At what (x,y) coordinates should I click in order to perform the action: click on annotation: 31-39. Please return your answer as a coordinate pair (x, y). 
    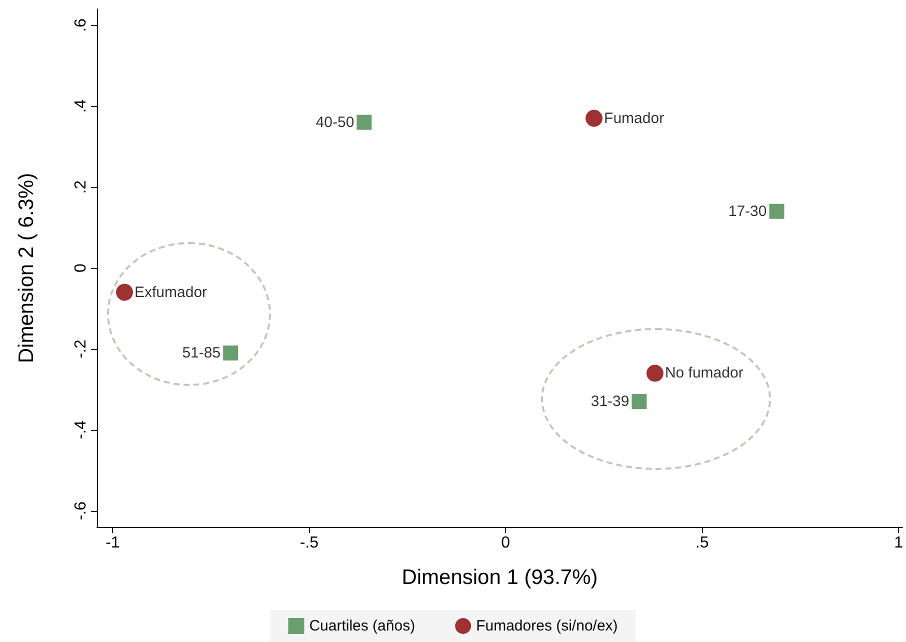
    Looking at the image, I should click on (610, 401).